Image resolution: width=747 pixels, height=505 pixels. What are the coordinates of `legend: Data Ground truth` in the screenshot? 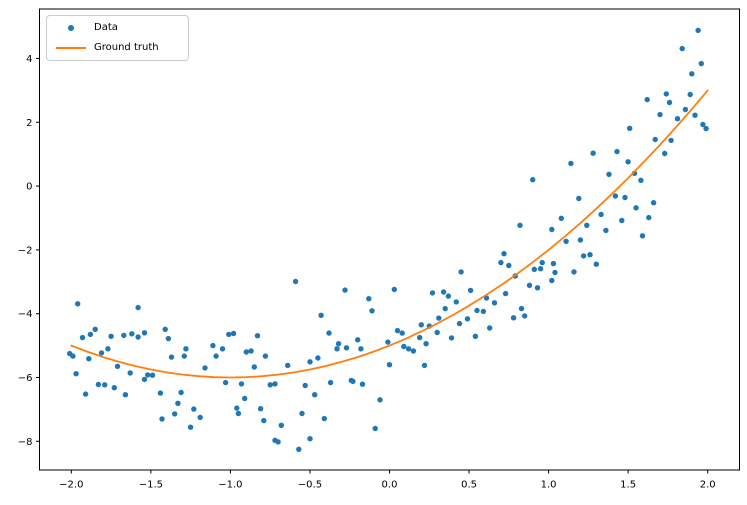 It's located at (117, 38).